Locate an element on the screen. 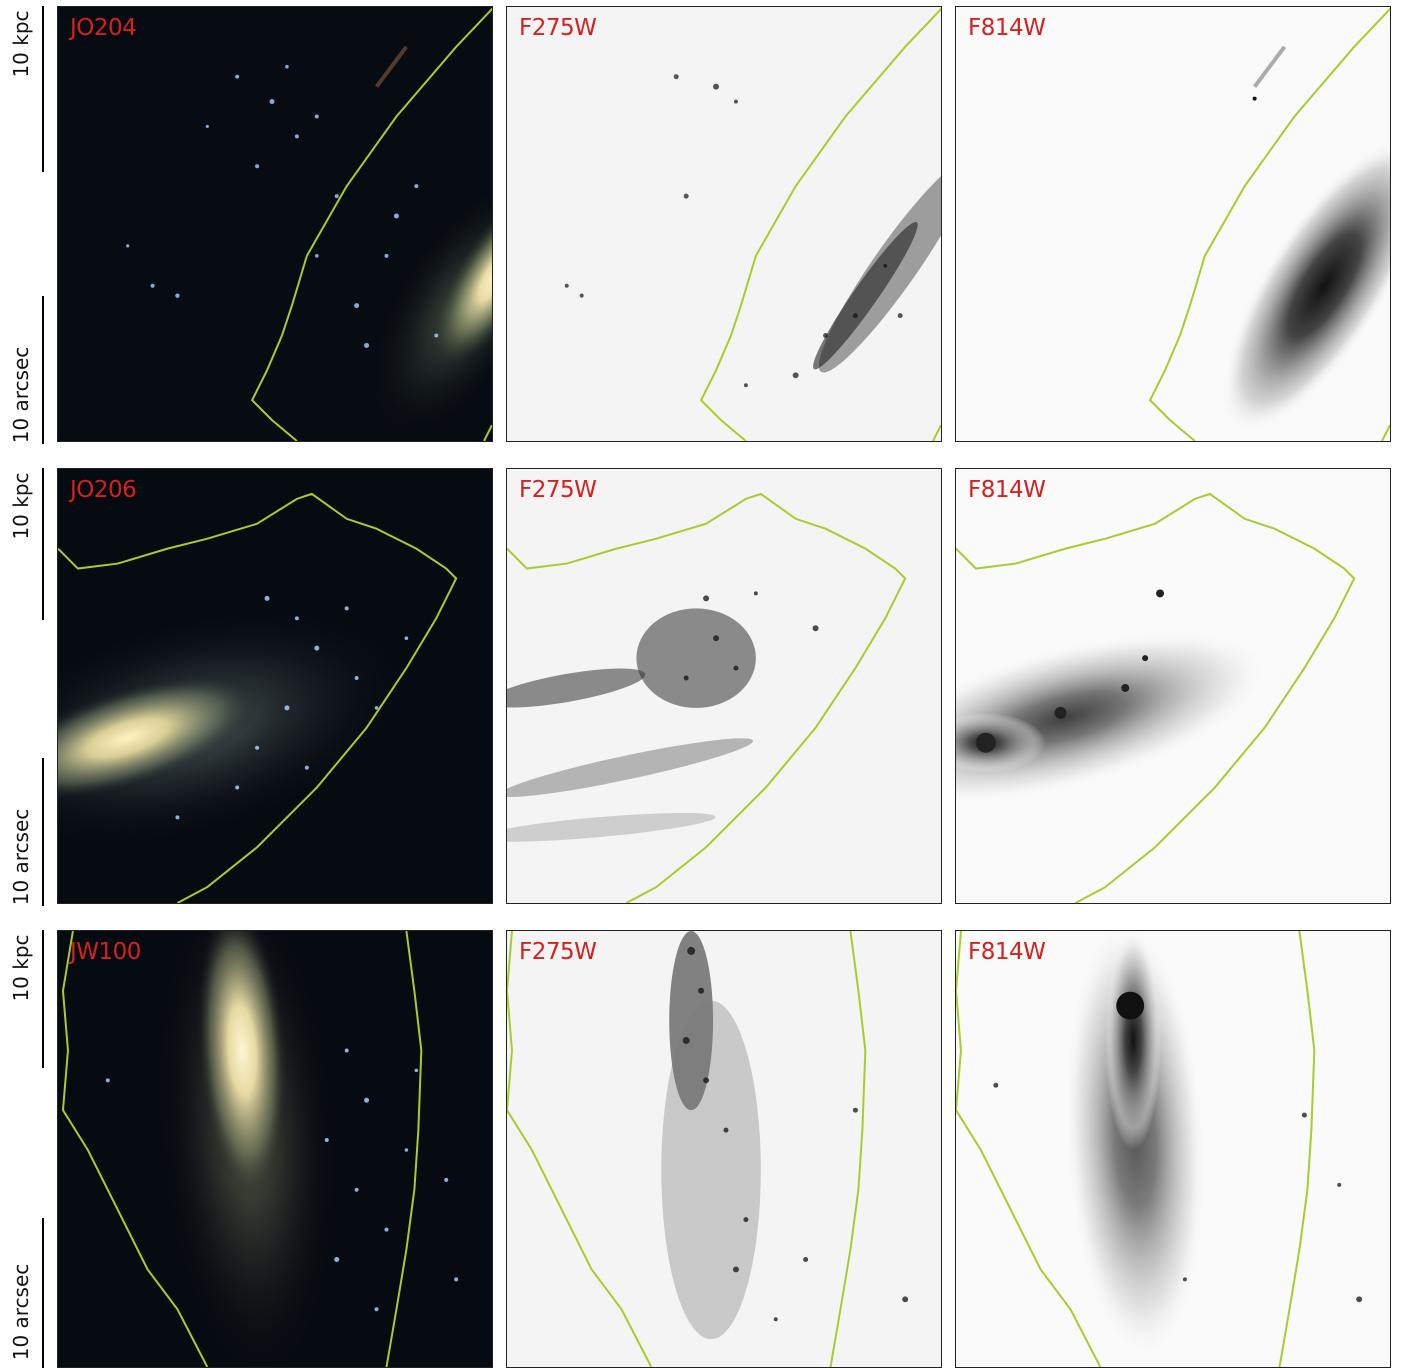  ir-panel-jo204: F814W is located at coordinates (1173, 224).